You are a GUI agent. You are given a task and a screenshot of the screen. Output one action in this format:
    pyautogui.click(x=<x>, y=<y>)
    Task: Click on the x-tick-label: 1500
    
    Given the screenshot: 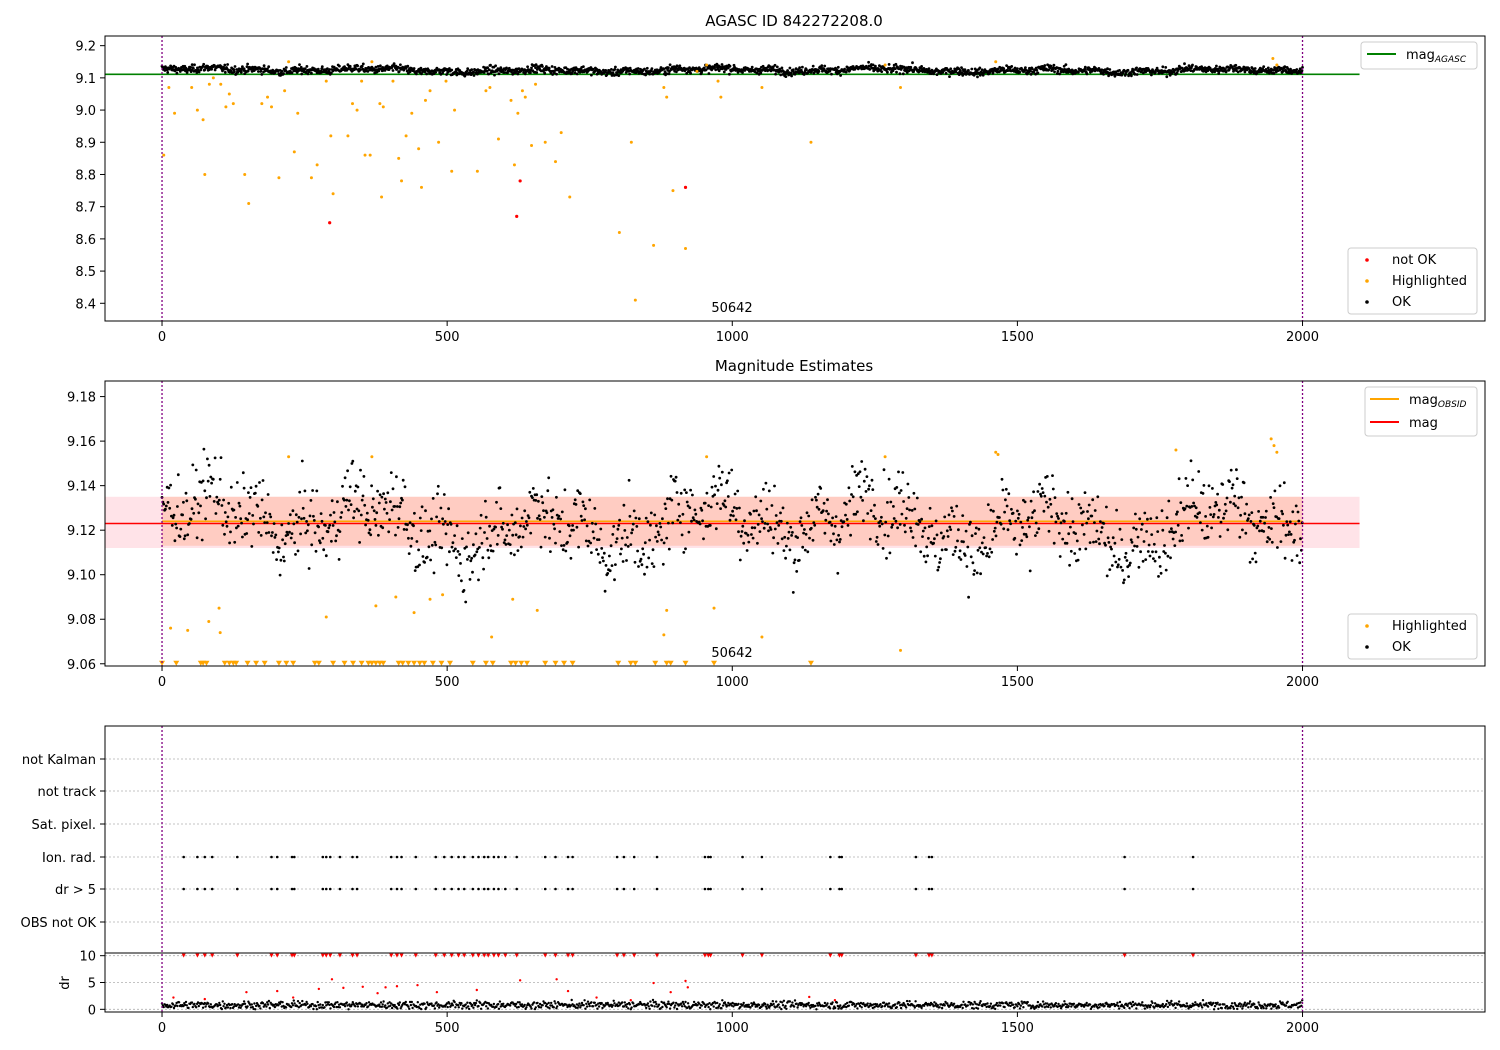 What is the action you would take?
    pyautogui.click(x=1017, y=682)
    